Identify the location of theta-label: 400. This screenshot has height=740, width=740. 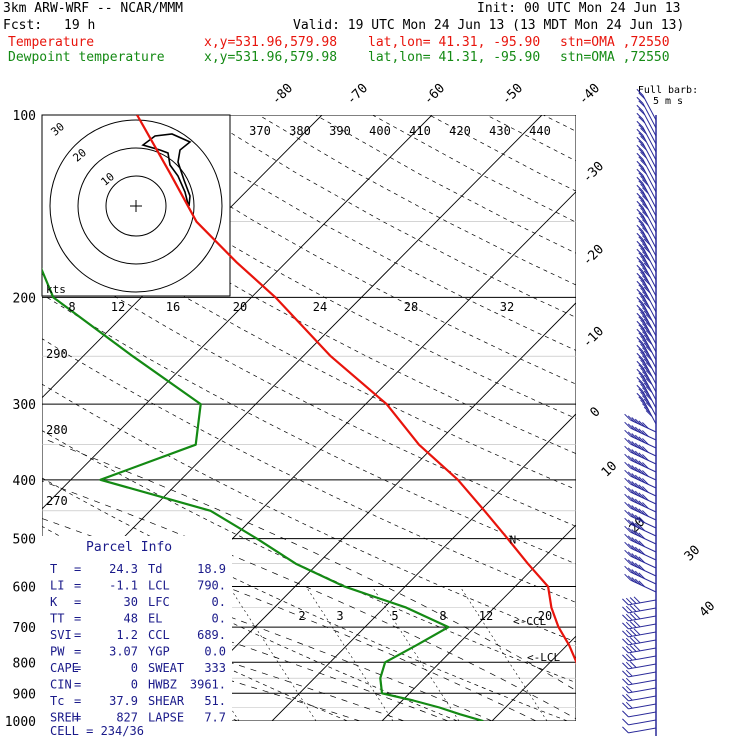
(380, 131).